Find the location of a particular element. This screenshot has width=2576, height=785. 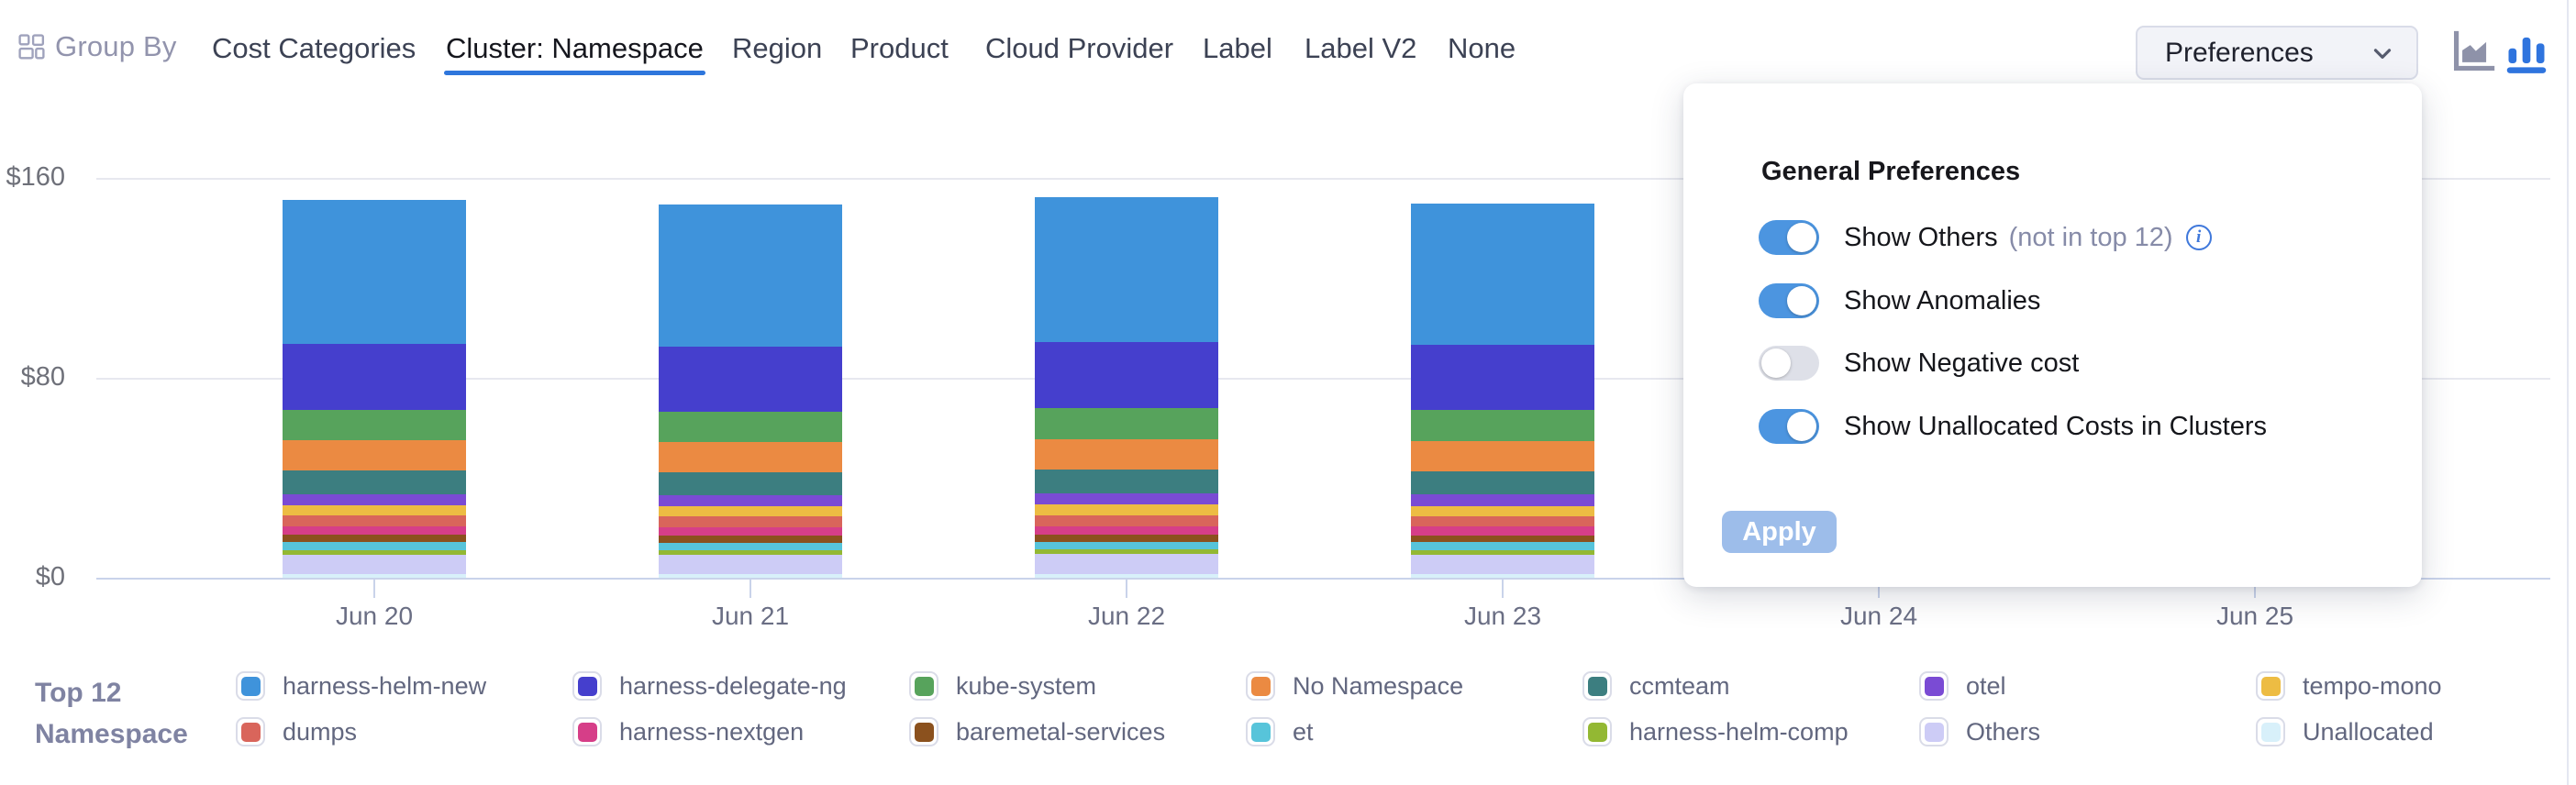

legend-swatch is located at coordinates (1597, 686).